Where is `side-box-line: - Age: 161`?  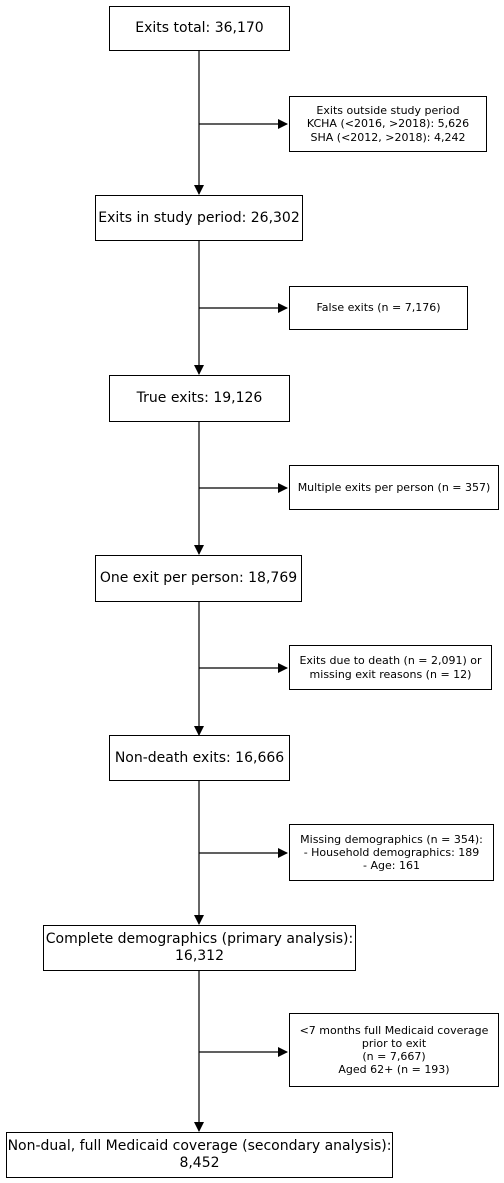
side-box-line: - Age: 161 is located at coordinates (391, 866).